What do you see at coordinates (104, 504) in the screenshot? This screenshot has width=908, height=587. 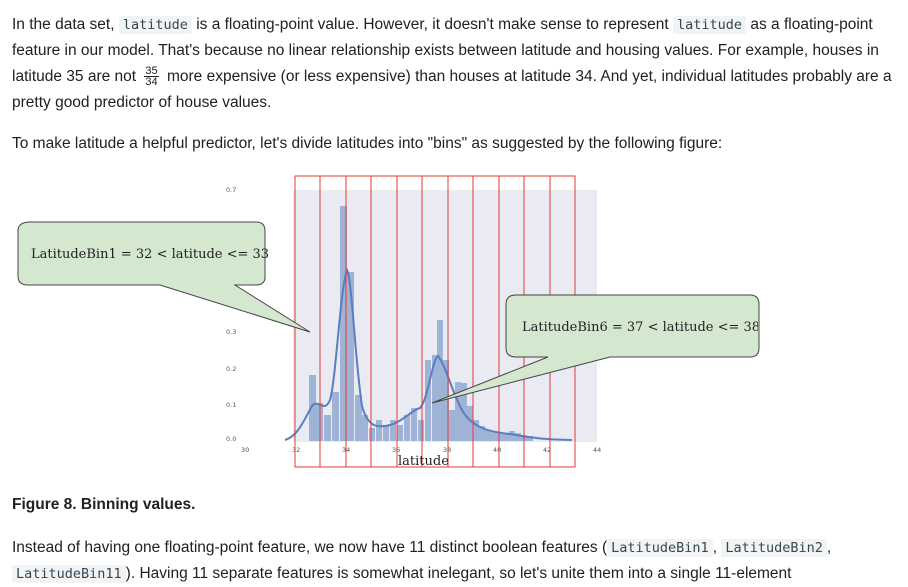 I see `figure-caption: Figure 8. Binning values.` at bounding box center [104, 504].